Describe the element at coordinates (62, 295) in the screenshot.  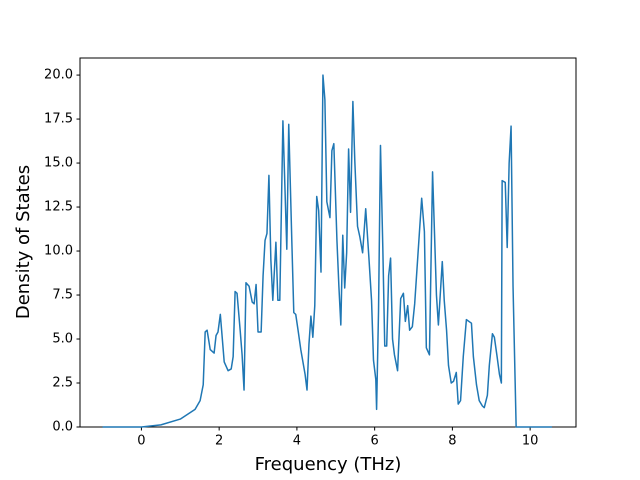
I see `y-tick-label: 7.5` at that location.